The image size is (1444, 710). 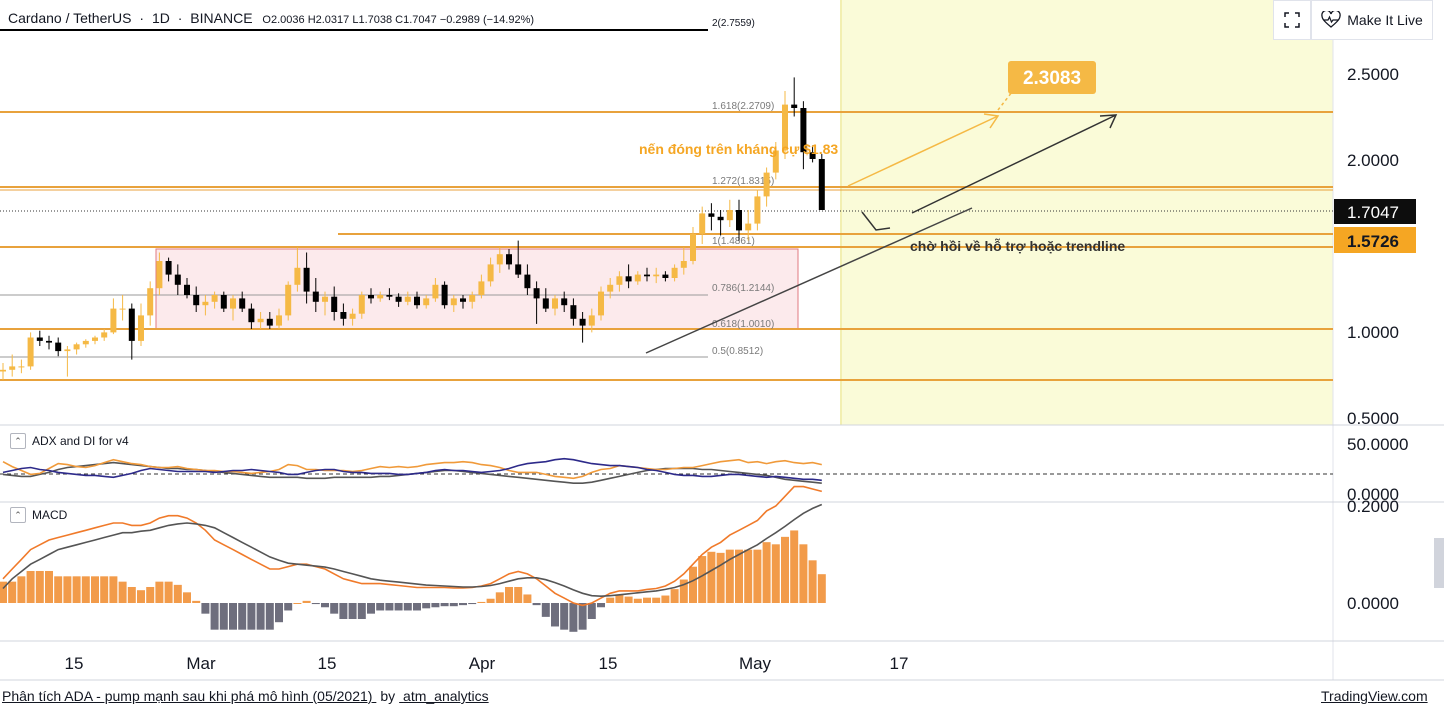 I want to click on fib-label-0786: 0.786(1.2144), so click(x=743, y=288).